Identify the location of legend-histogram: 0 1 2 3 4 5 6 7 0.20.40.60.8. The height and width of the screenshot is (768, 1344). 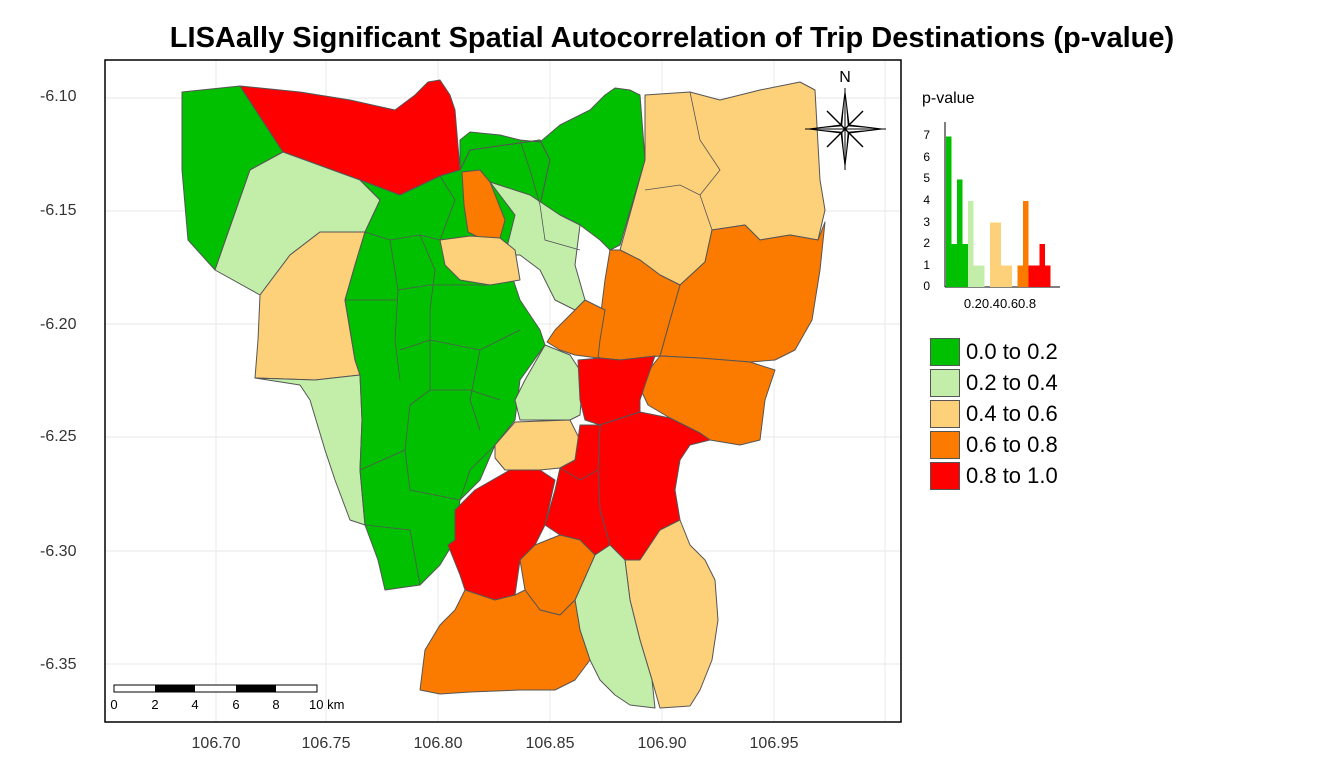
(991, 216).